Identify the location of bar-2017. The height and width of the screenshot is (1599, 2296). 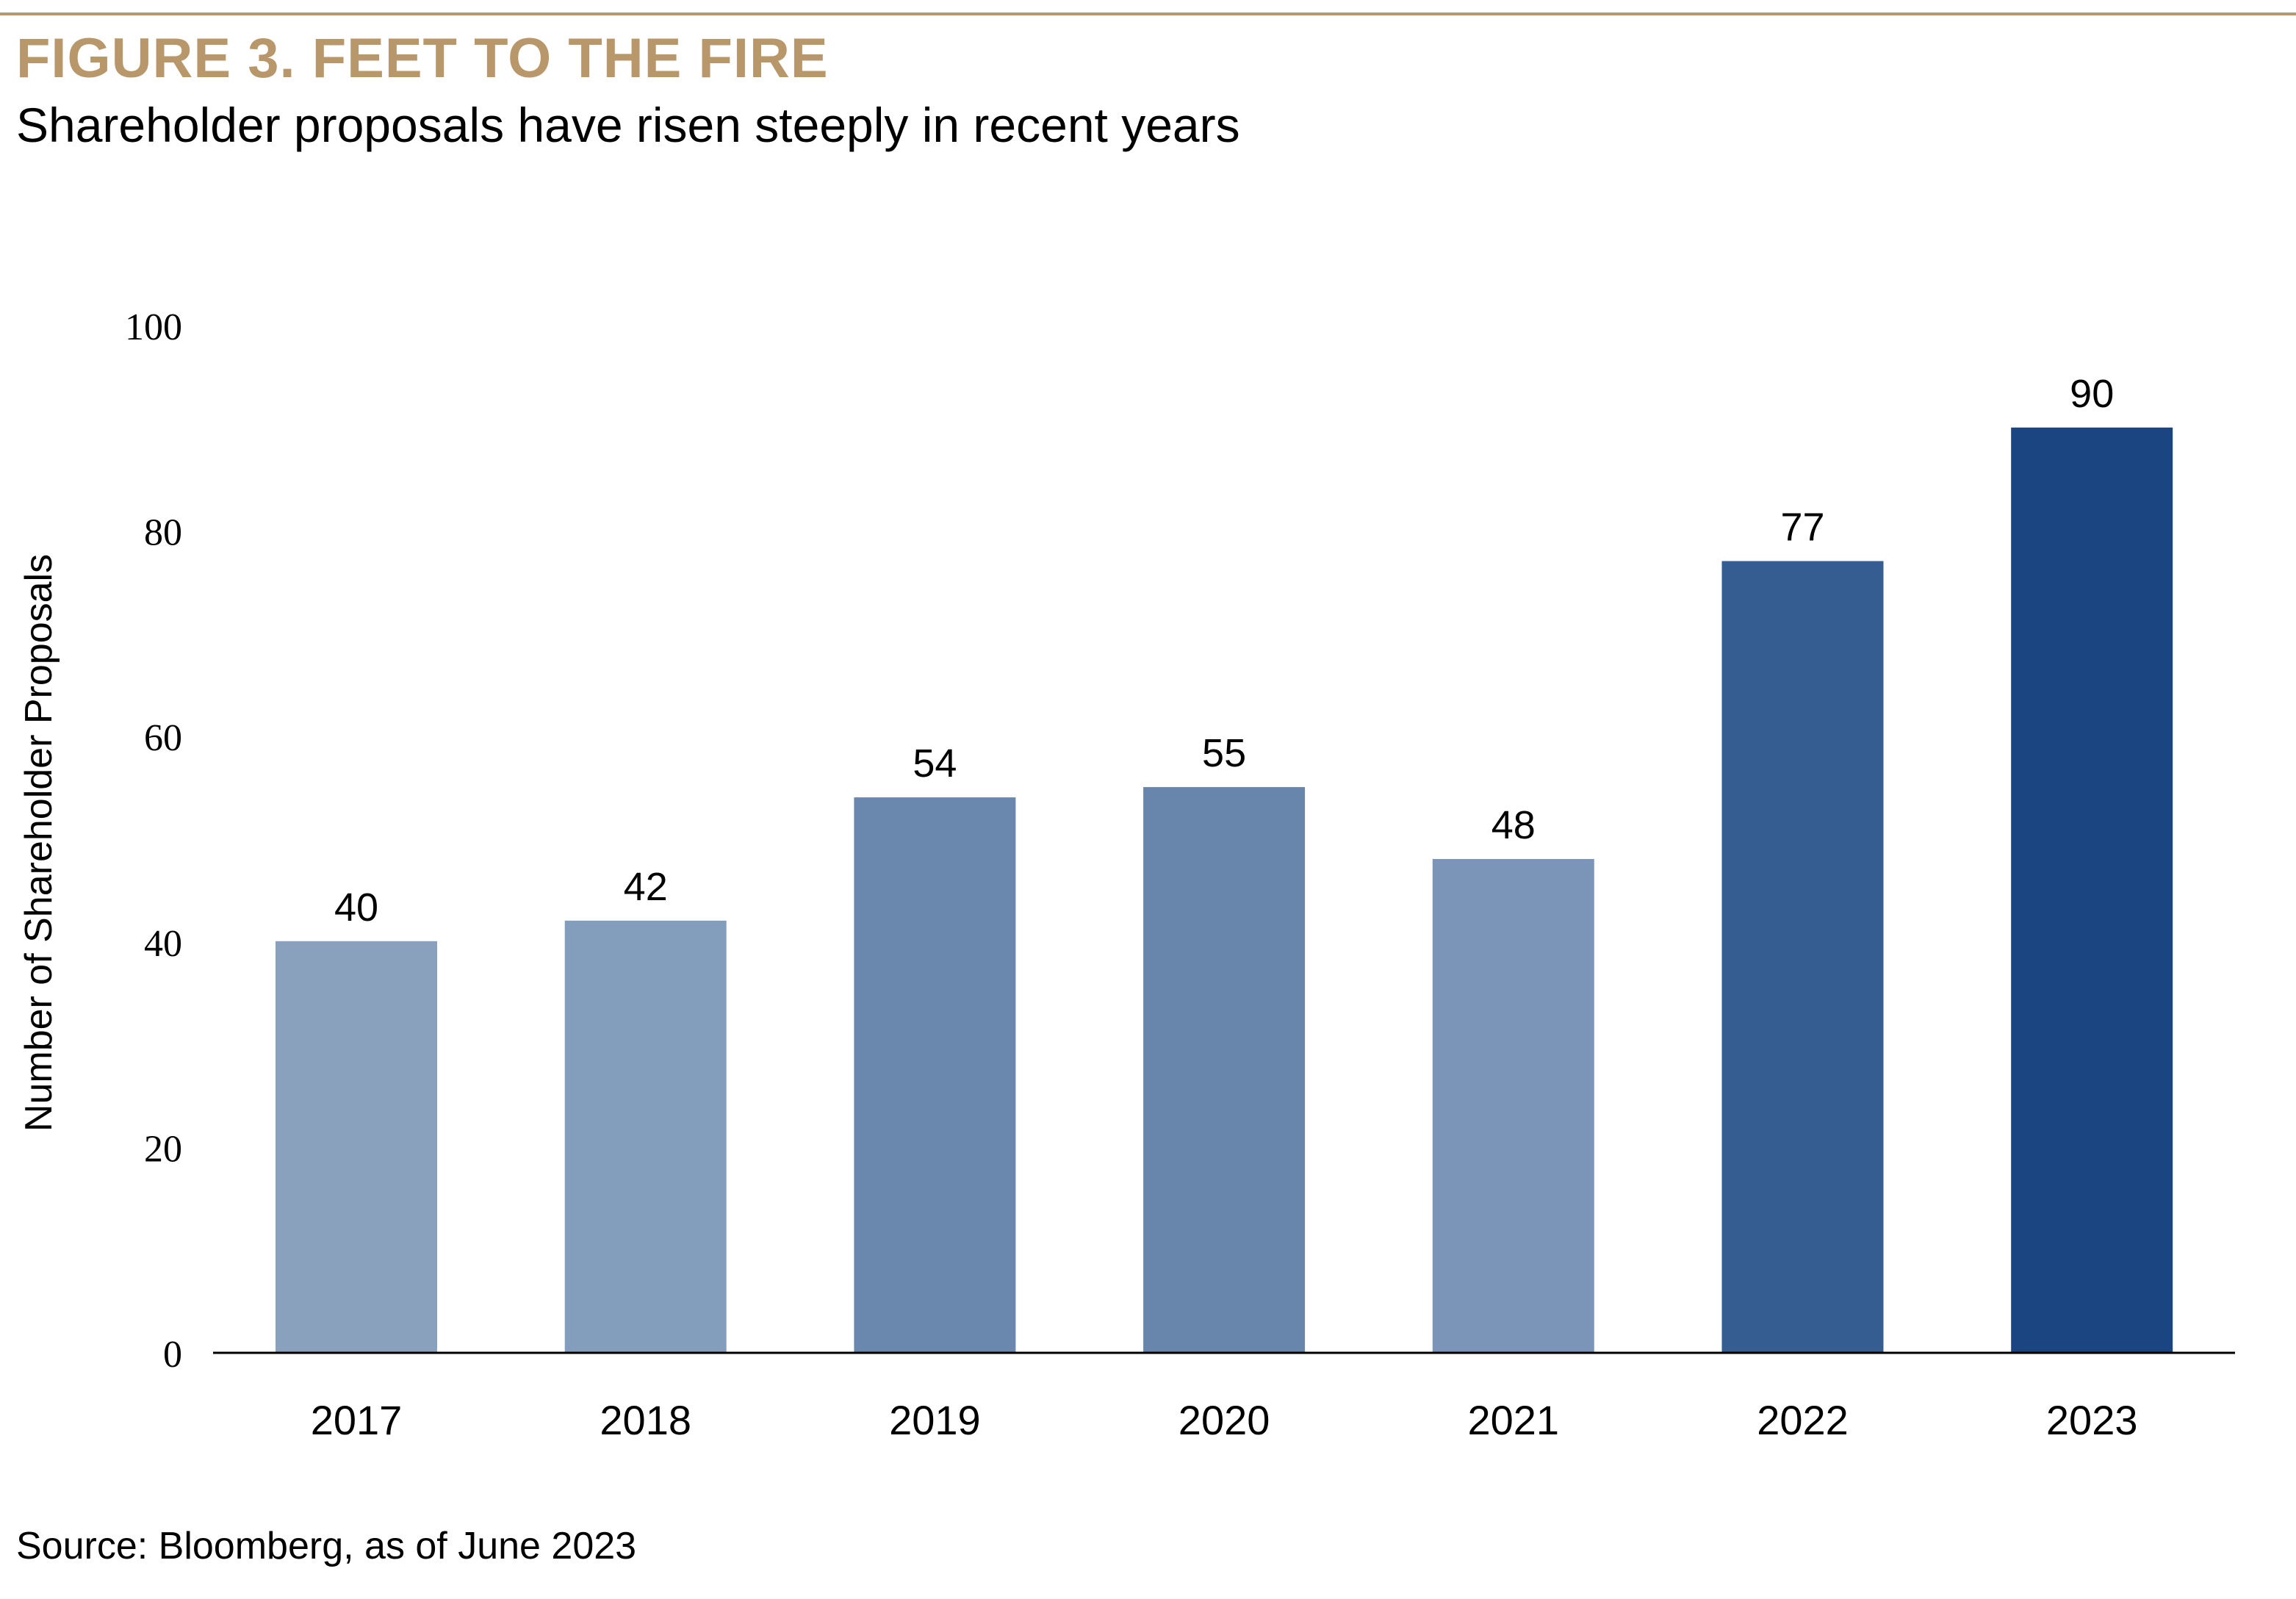
(356, 1147).